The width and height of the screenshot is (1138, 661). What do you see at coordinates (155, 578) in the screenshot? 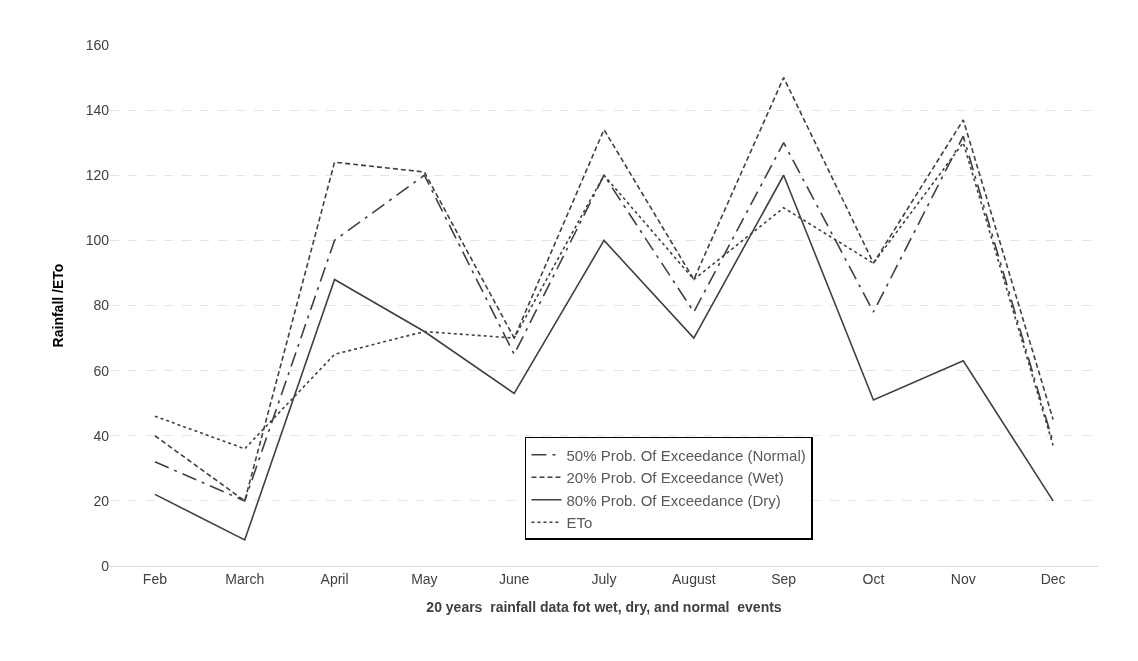
I see `x-tick-label: Feb` at bounding box center [155, 578].